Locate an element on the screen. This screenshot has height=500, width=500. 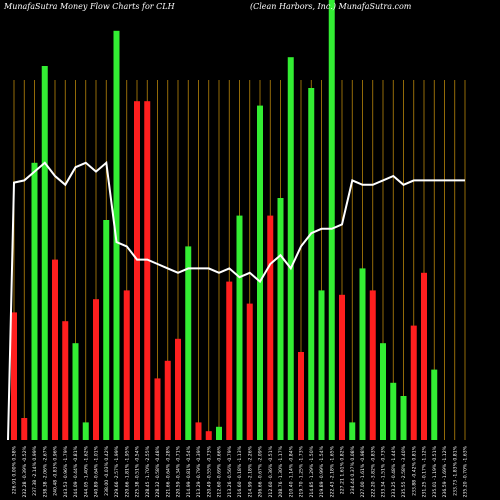
x-tick-label: 220.66 -1.81% -1.95% is located at coordinates (127, 471).